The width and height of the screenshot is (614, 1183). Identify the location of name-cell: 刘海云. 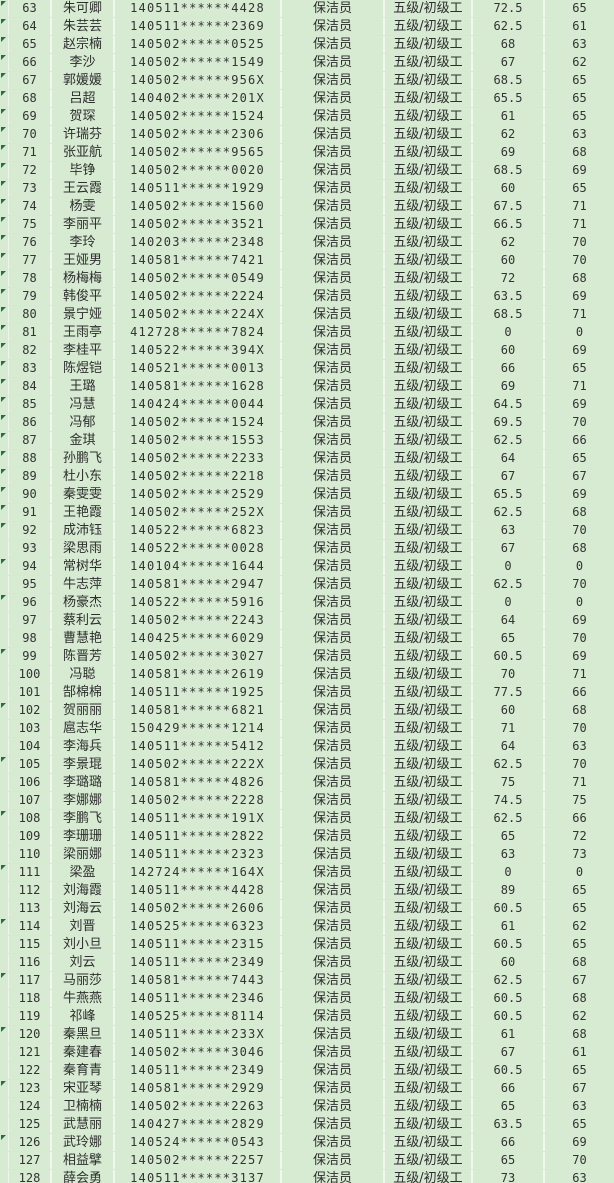
(83, 908).